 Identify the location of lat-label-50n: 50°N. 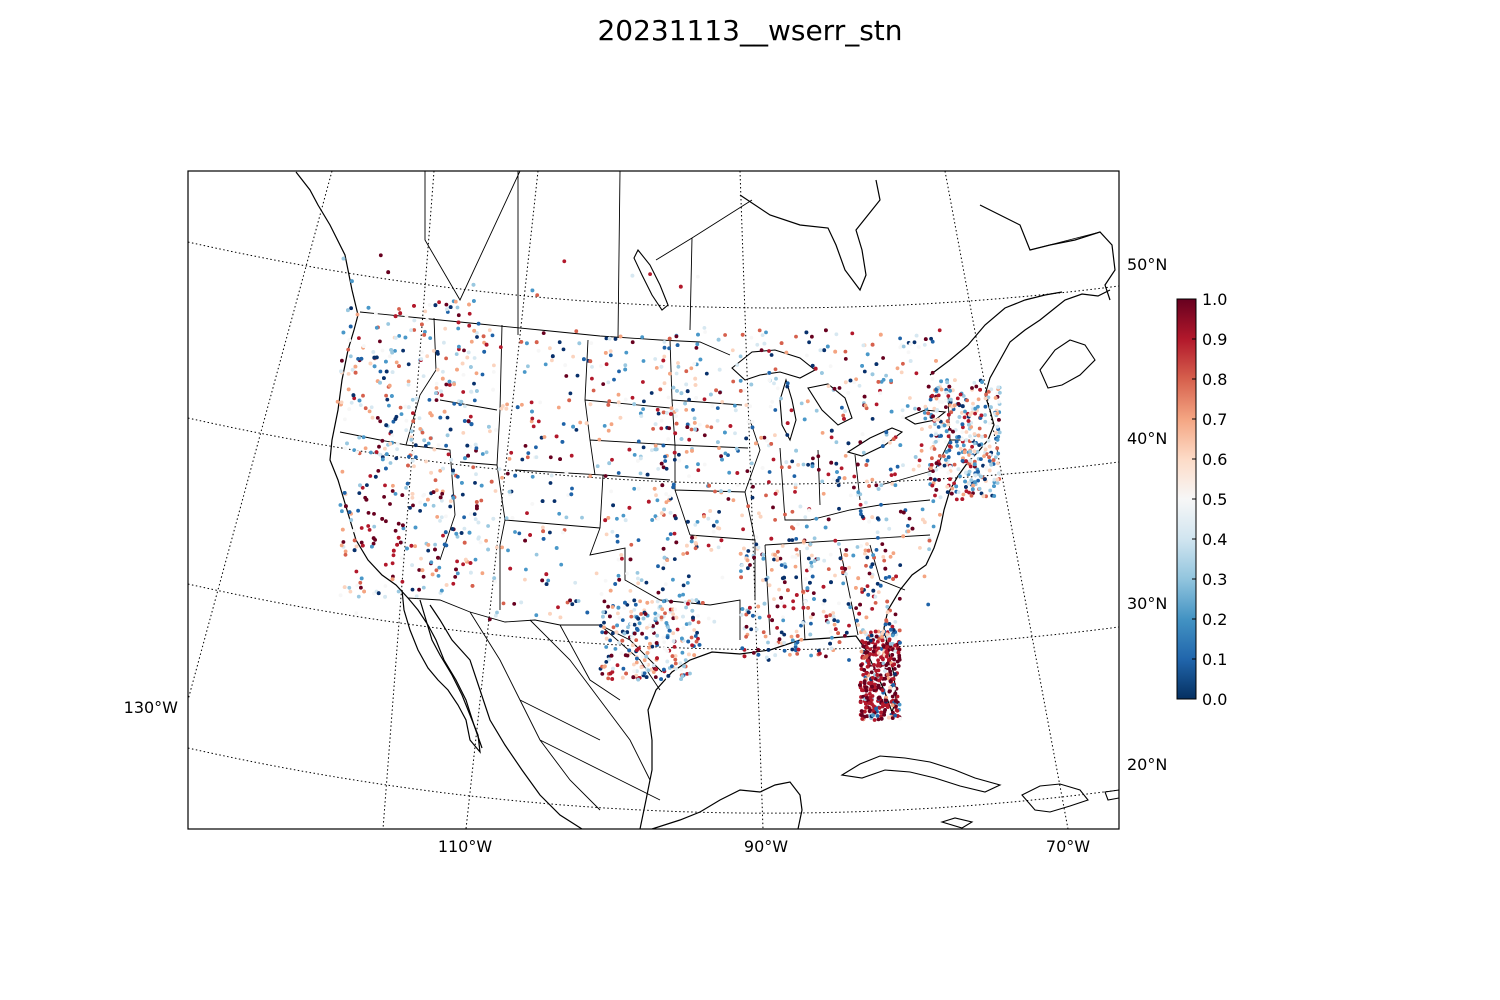
(1147, 264).